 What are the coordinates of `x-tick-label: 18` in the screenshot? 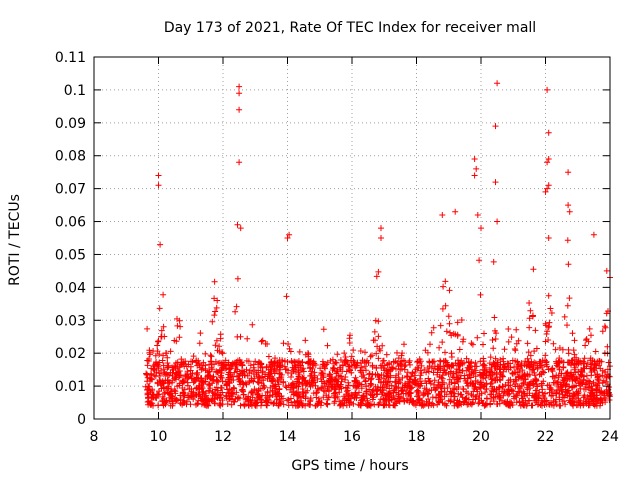 It's located at (417, 437).